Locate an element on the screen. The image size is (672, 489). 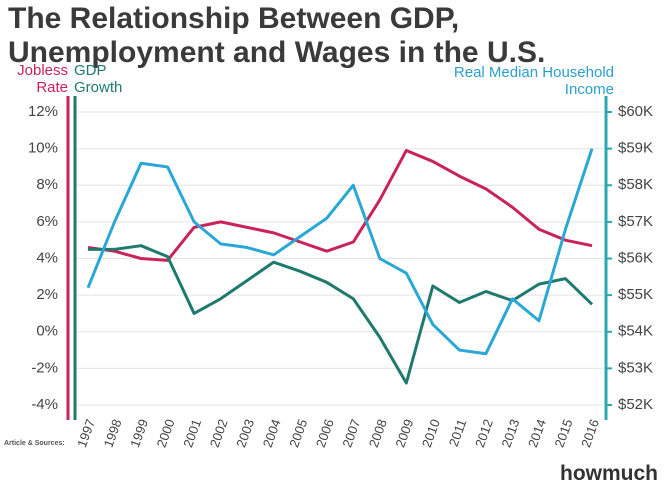
y-tick-label: 4% is located at coordinates (47, 257).